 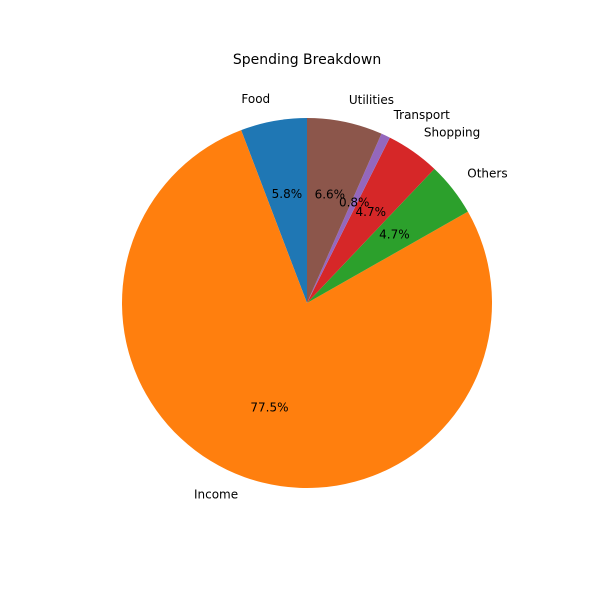 I want to click on slice-label-utilities: Utilities, so click(x=371, y=100).